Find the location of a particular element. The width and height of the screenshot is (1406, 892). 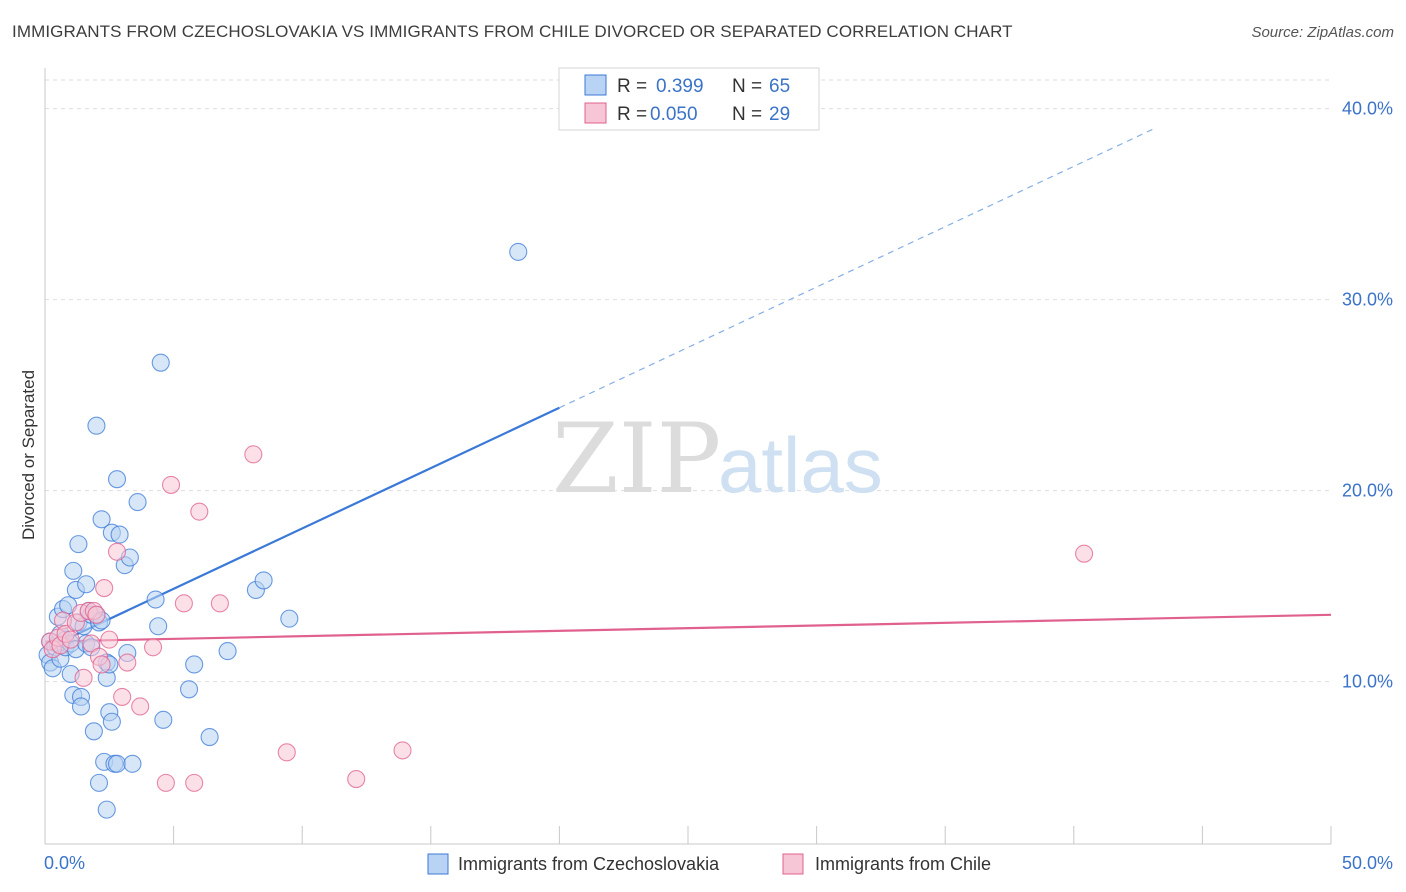

y-tick-label: 40.0% is located at coordinates (1367, 109).